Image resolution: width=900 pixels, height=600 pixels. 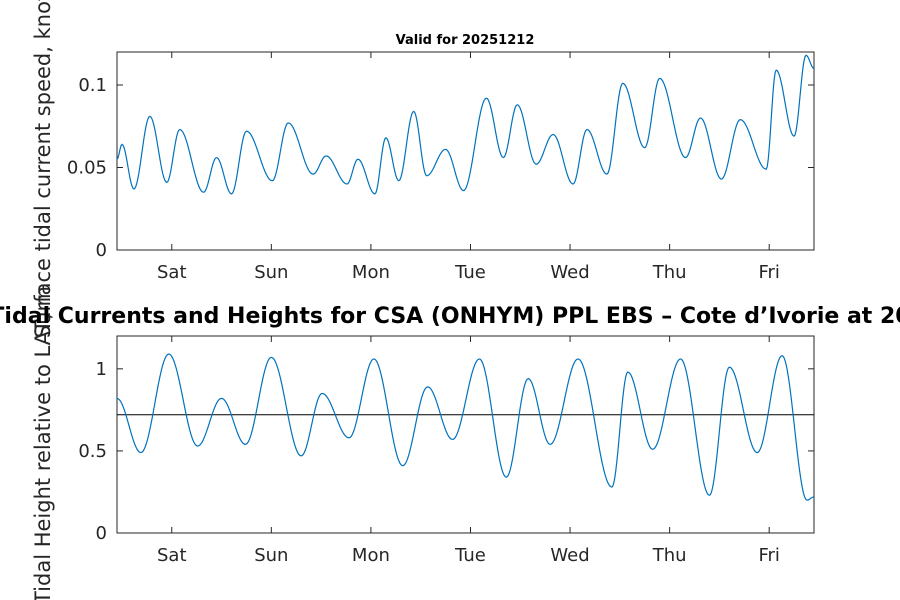 What do you see at coordinates (92, 451) in the screenshot?
I see `y-tick-label: 0.5` at bounding box center [92, 451].